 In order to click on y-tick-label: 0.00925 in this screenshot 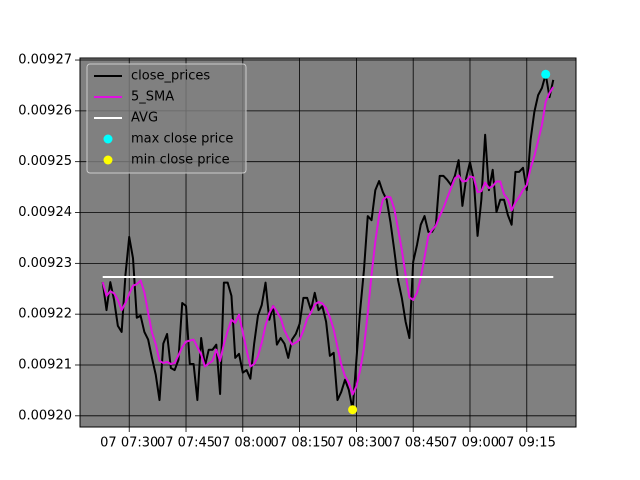, I will do `click(45, 161)`.